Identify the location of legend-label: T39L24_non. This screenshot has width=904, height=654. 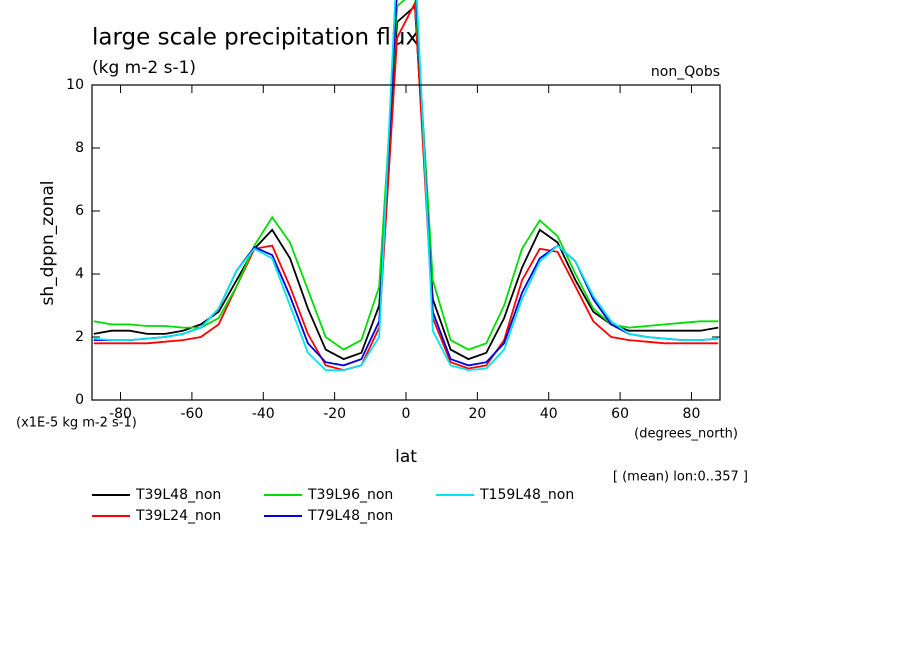
(178, 516).